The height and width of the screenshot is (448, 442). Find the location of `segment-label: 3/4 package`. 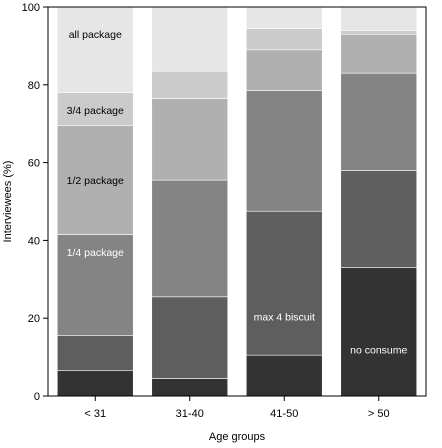

segment-label: 3/4 package is located at coordinates (95, 111).